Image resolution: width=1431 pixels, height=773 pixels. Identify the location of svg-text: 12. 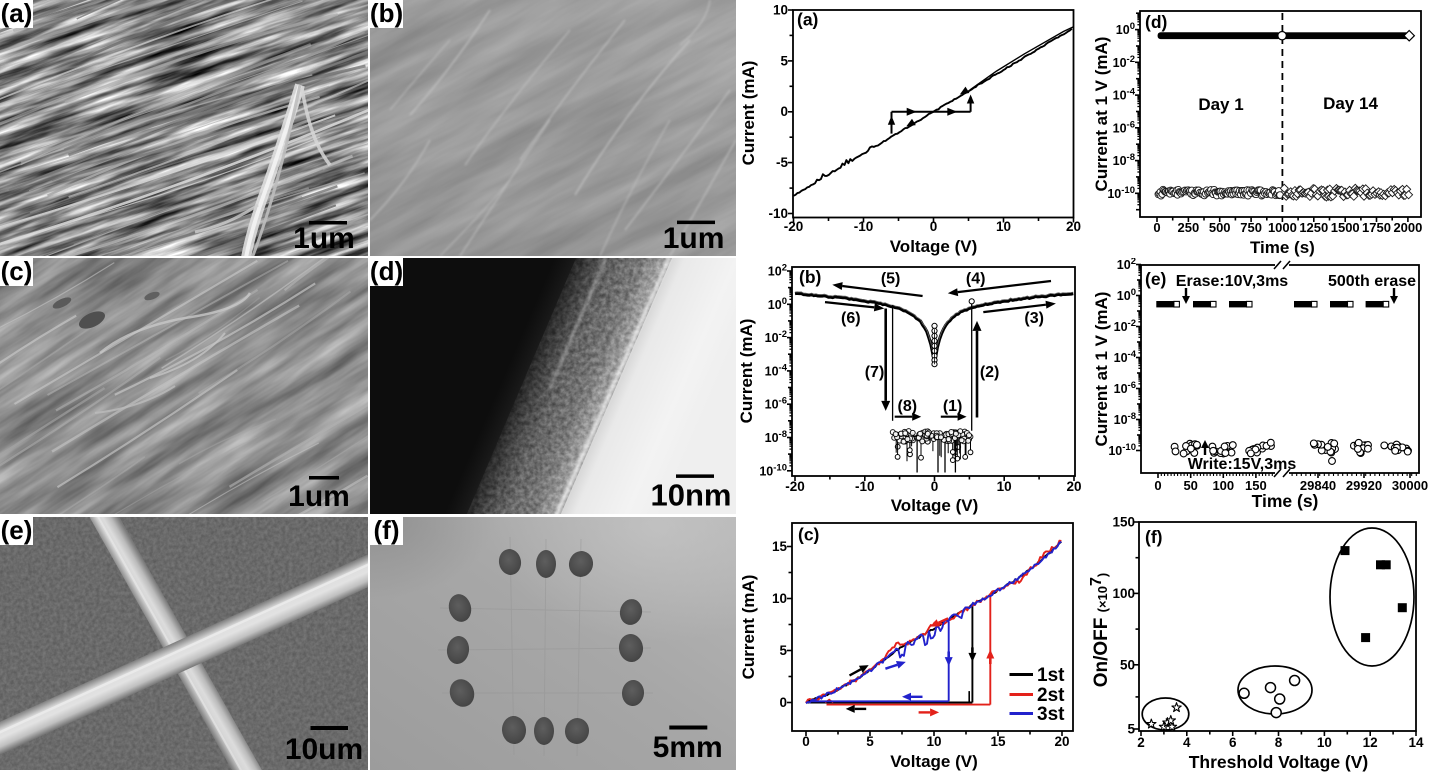
(1370, 742).